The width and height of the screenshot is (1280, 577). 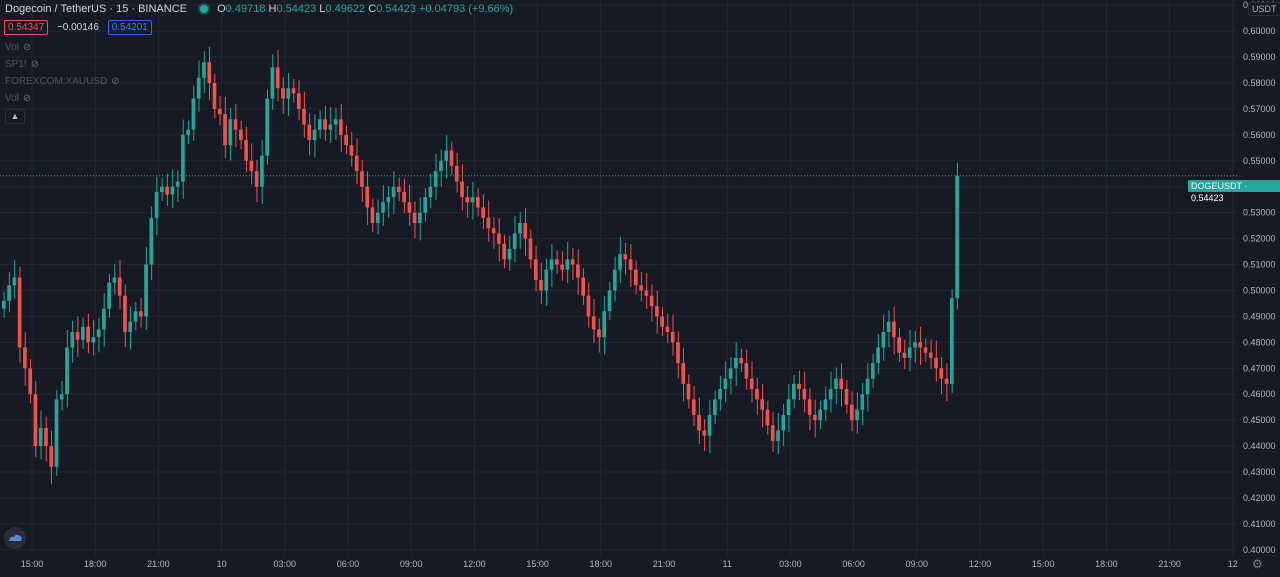 I want to click on buy-button: 0.54201, so click(x=129, y=27).